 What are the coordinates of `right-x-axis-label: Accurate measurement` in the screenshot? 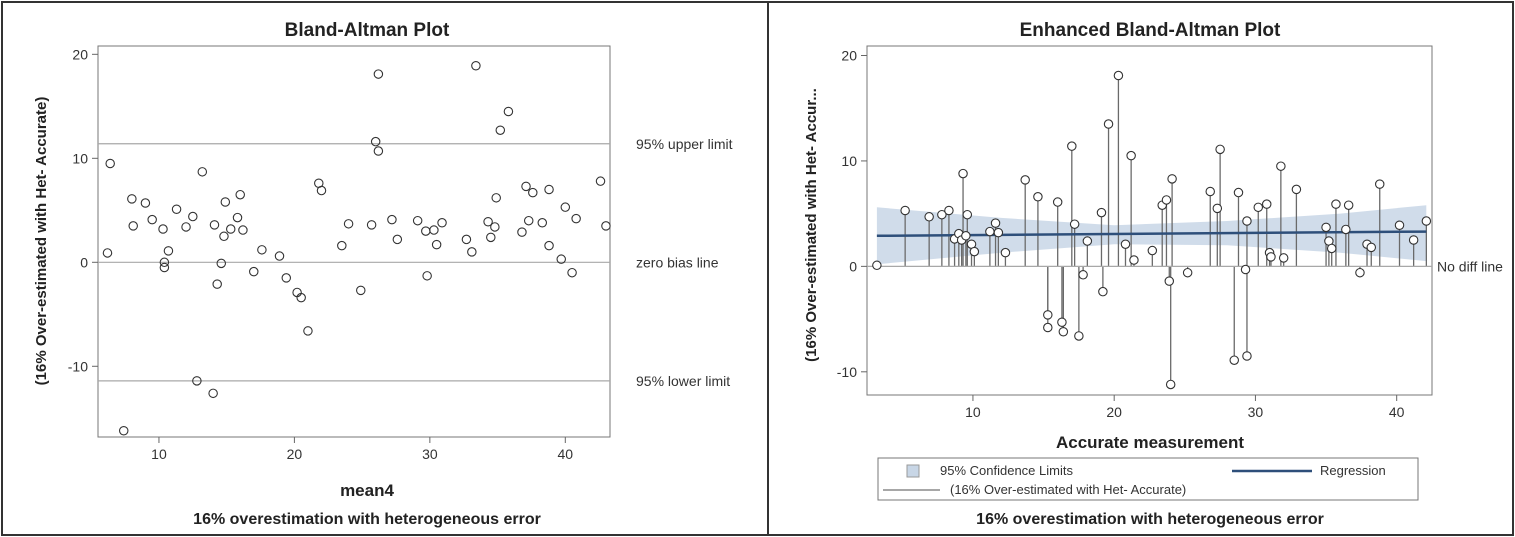 It's located at (1150, 442).